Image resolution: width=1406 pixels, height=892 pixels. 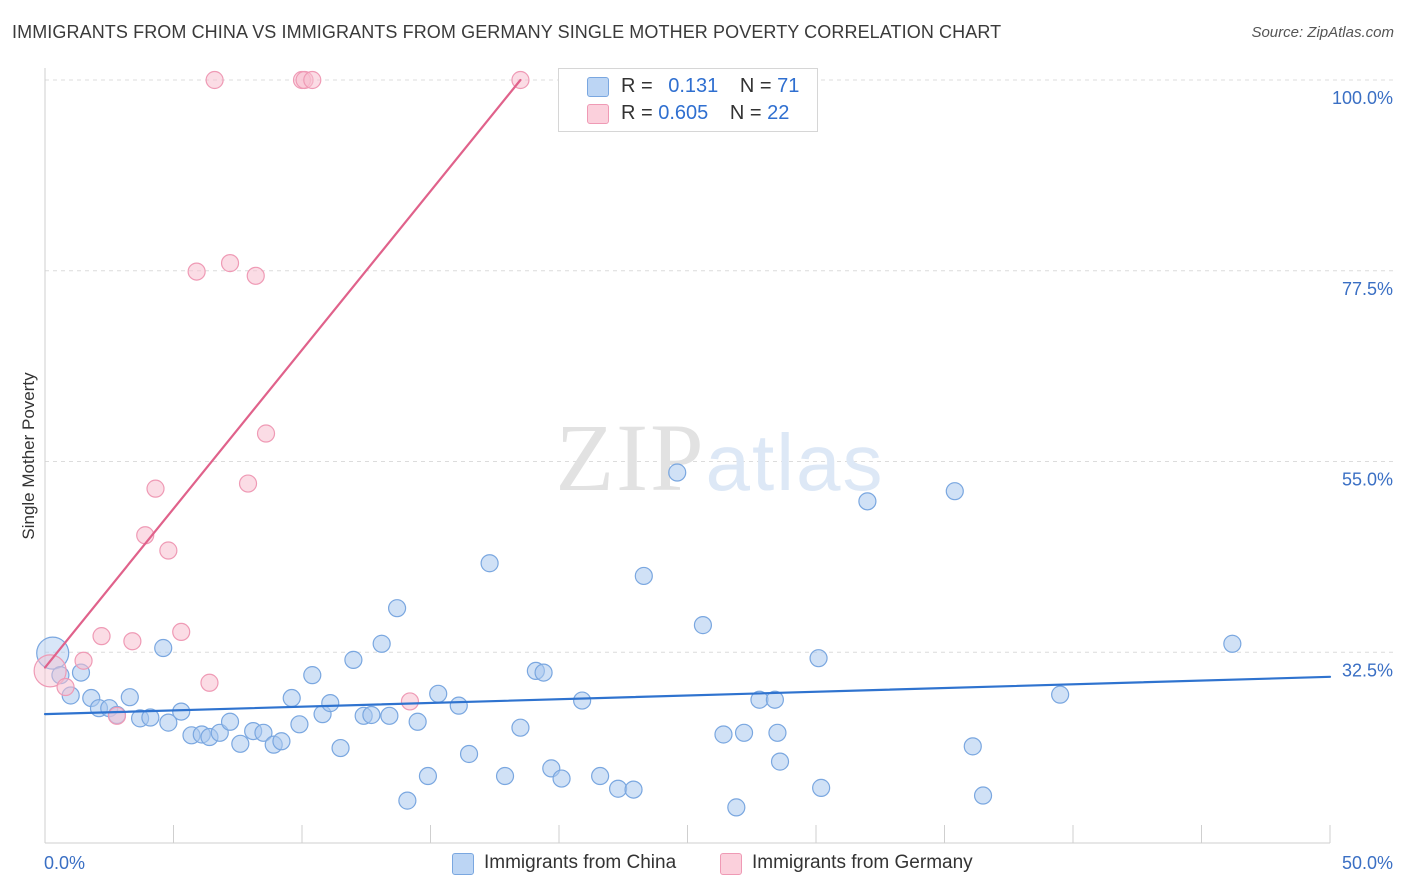 I want to click on legend-n-value: 71, so click(x=788, y=86).